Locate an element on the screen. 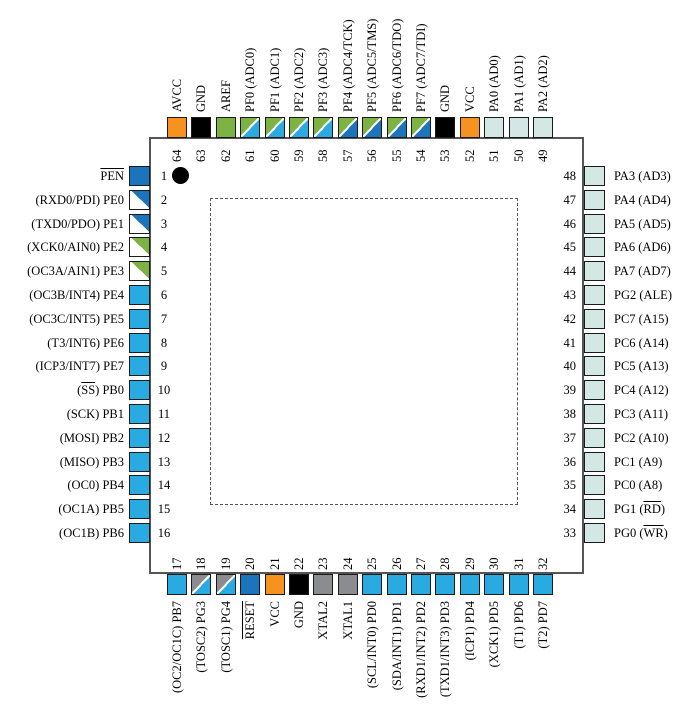  pin-number-40: 40 is located at coordinates (570, 366).